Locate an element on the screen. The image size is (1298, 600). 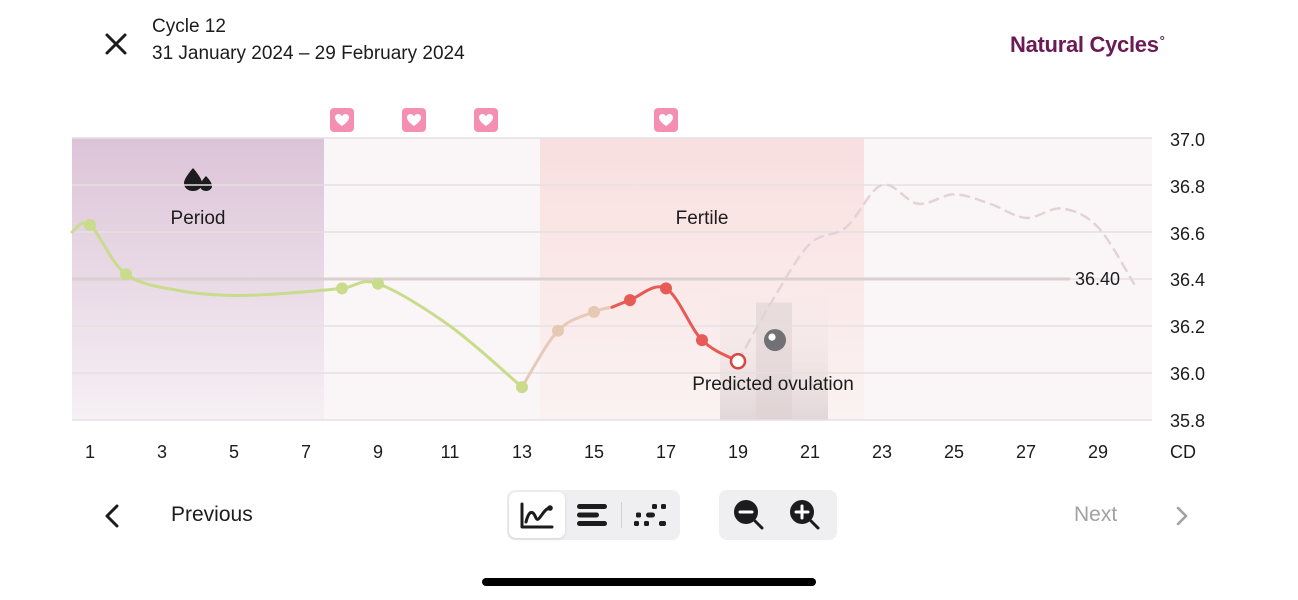
next-label: Next is located at coordinates (1096, 514).